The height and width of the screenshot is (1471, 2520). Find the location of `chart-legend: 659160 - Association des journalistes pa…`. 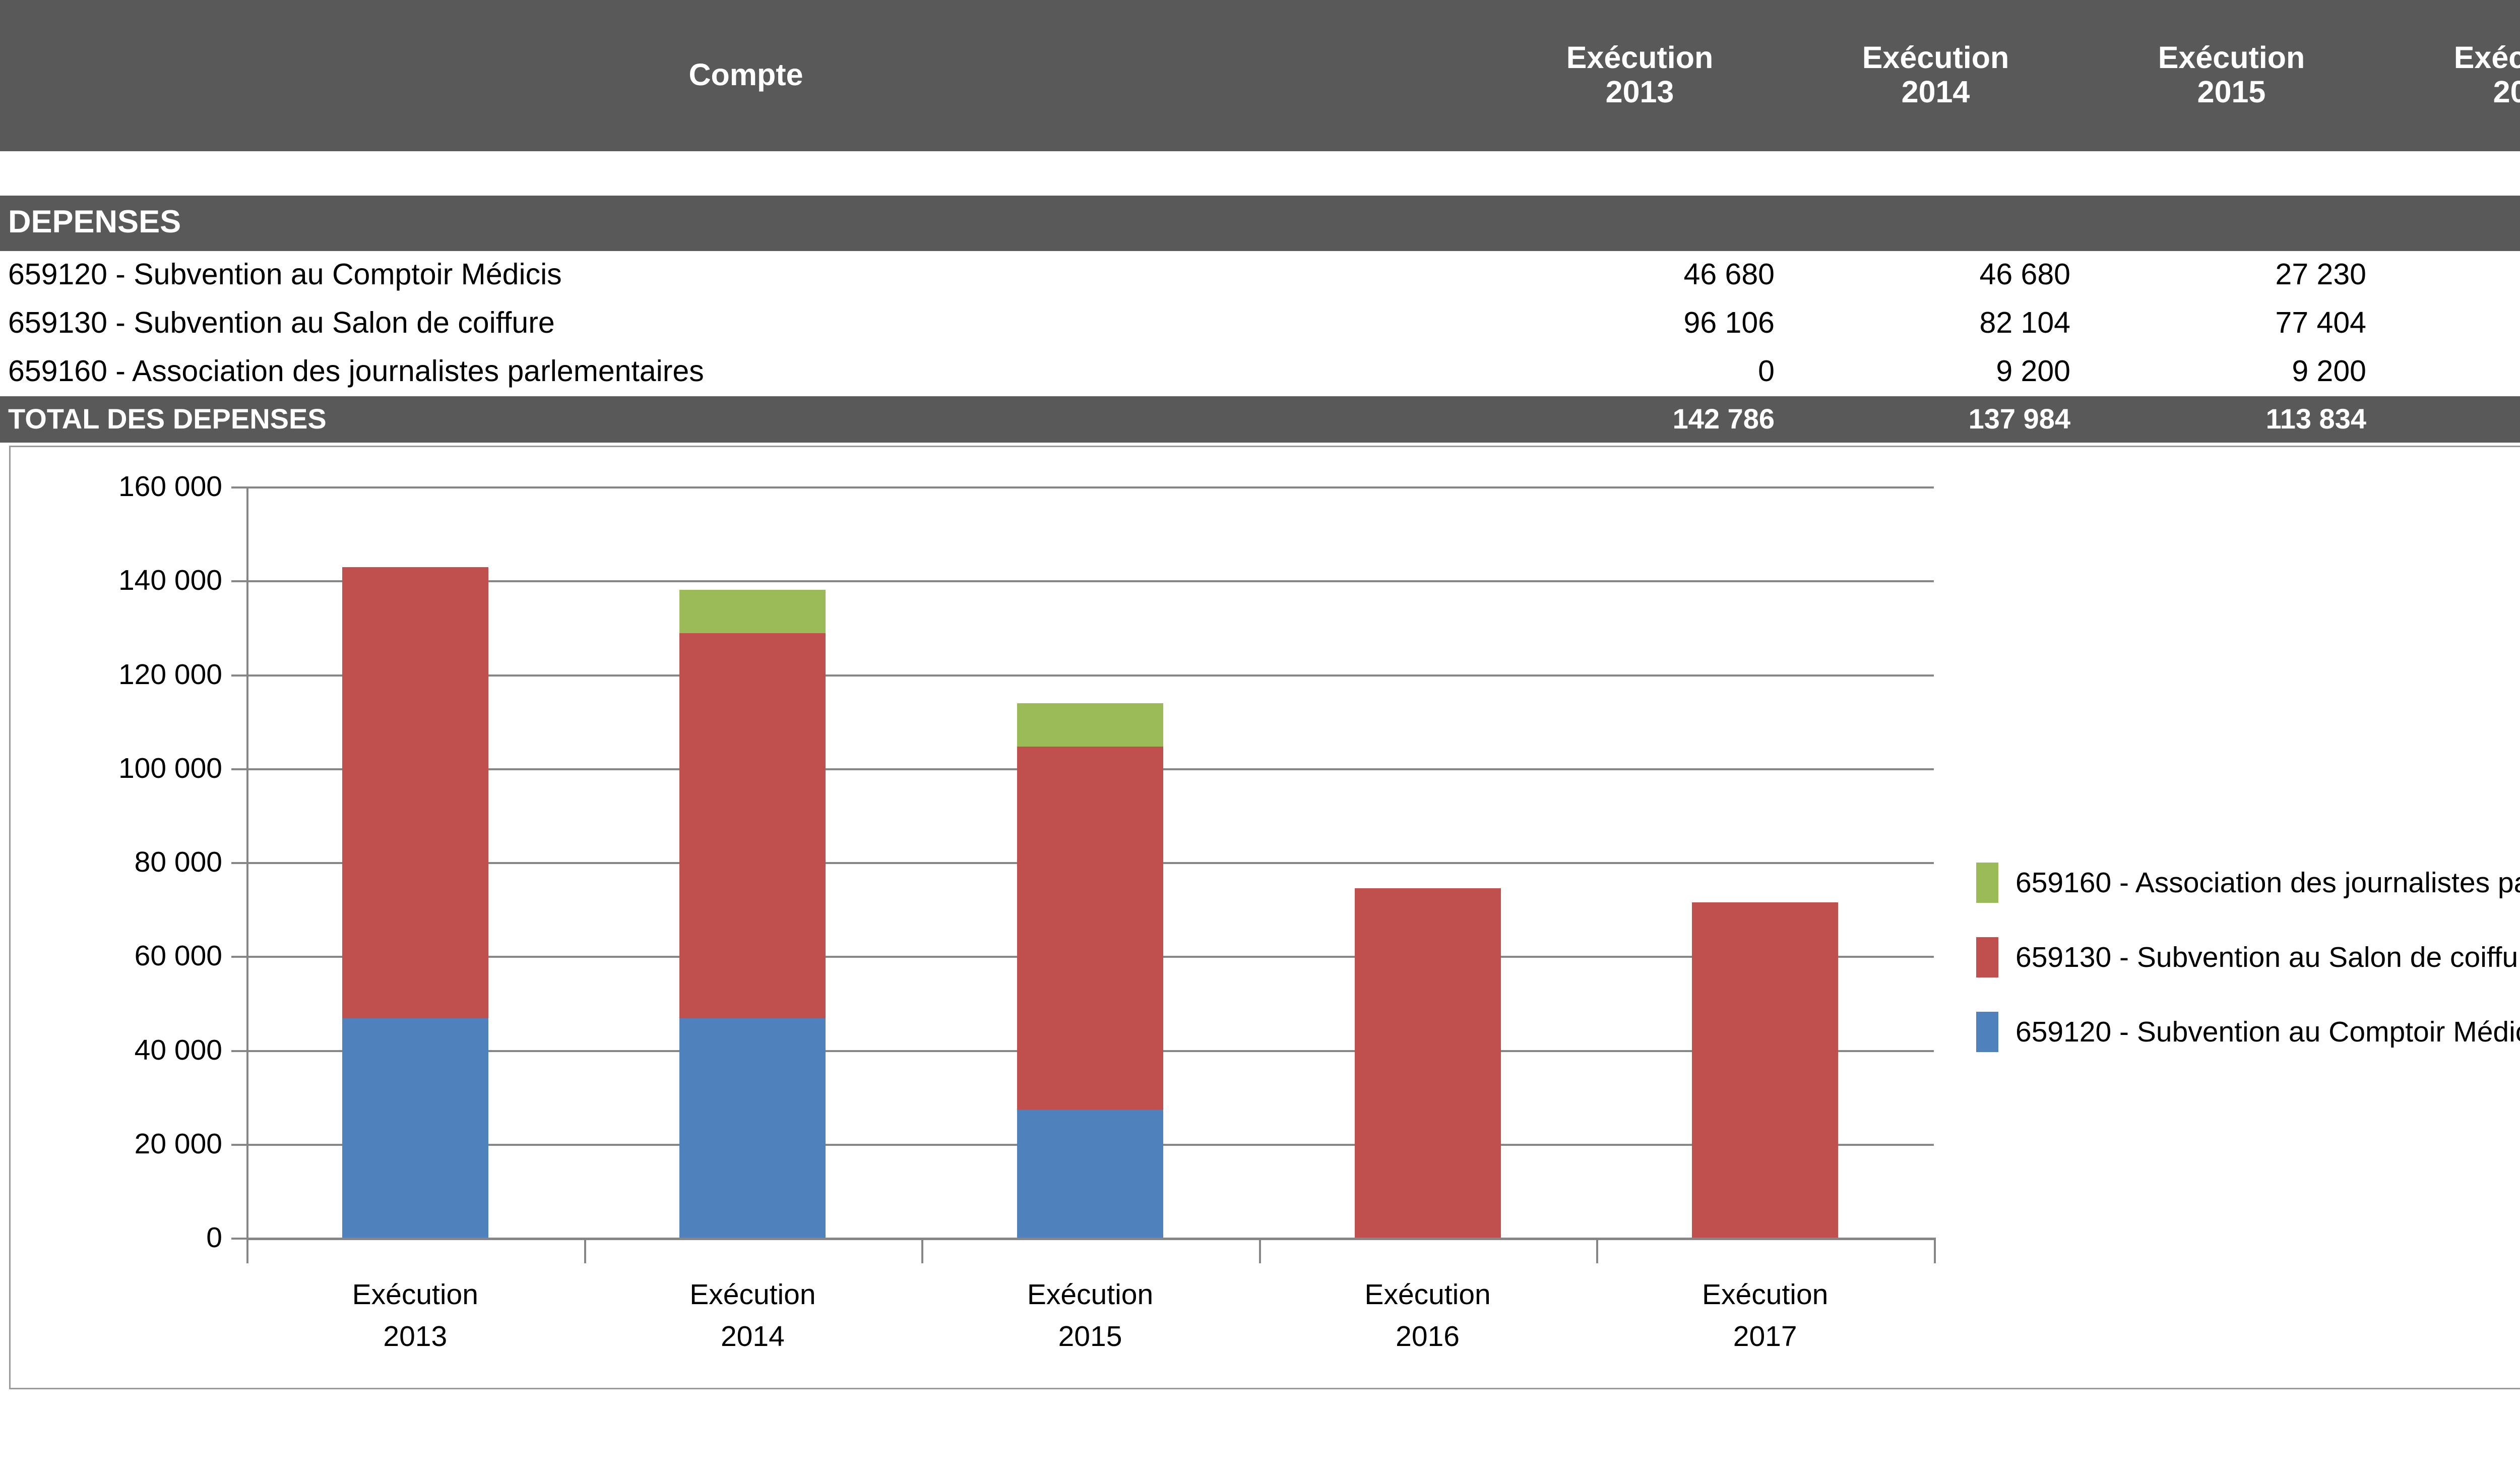

chart-legend: 659160 - Association des journalistes pa… is located at coordinates (2248, 957).